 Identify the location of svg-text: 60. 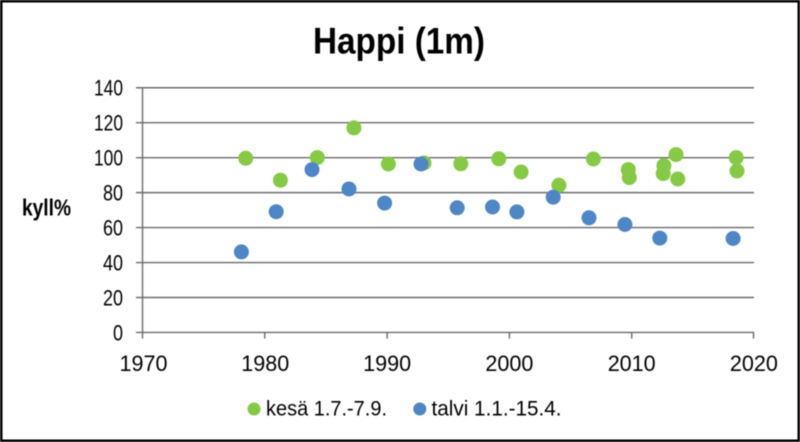
(113, 228).